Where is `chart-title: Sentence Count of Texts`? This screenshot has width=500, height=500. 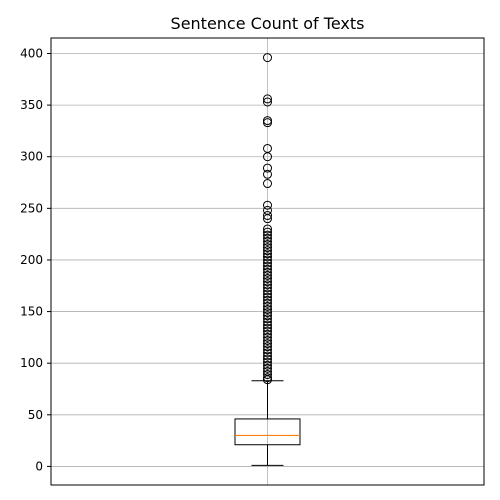
chart-title: Sentence Count of Texts is located at coordinates (268, 23).